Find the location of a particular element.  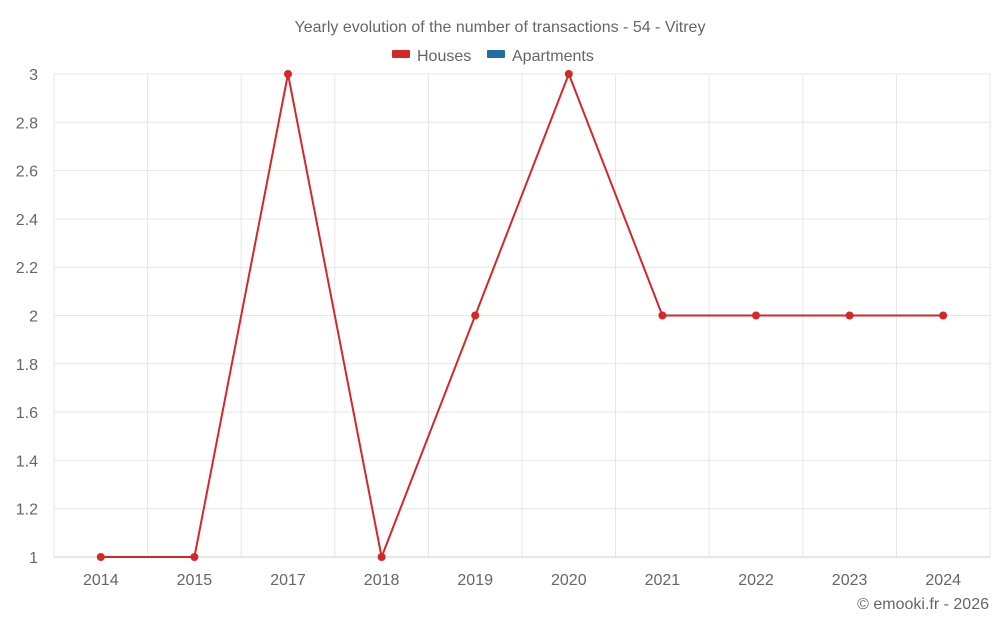

y-tick-label: 1 is located at coordinates (33, 558).